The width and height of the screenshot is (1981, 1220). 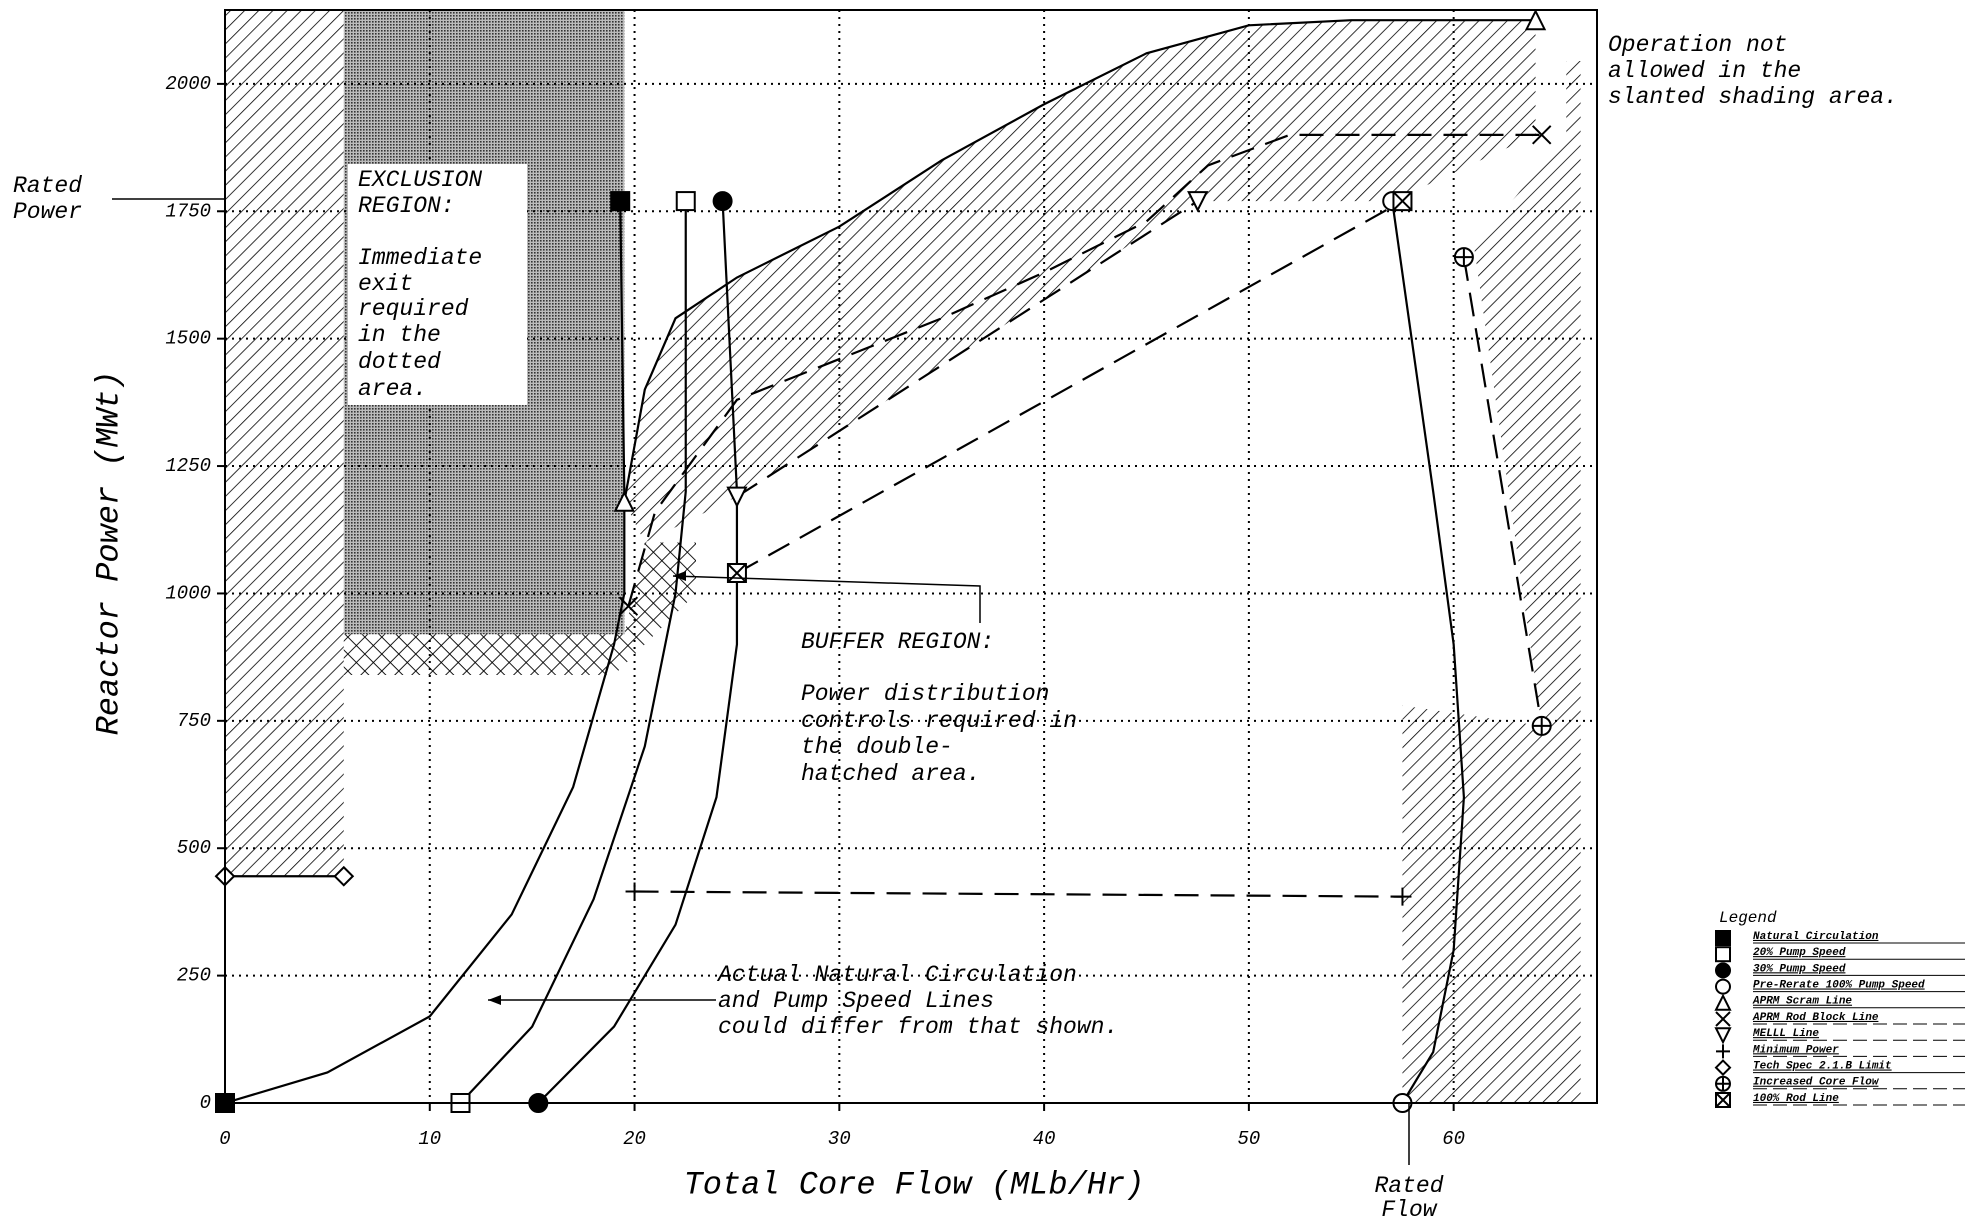 What do you see at coordinates (897, 642) in the screenshot?
I see `buffer-title: BUFFER REGION:` at bounding box center [897, 642].